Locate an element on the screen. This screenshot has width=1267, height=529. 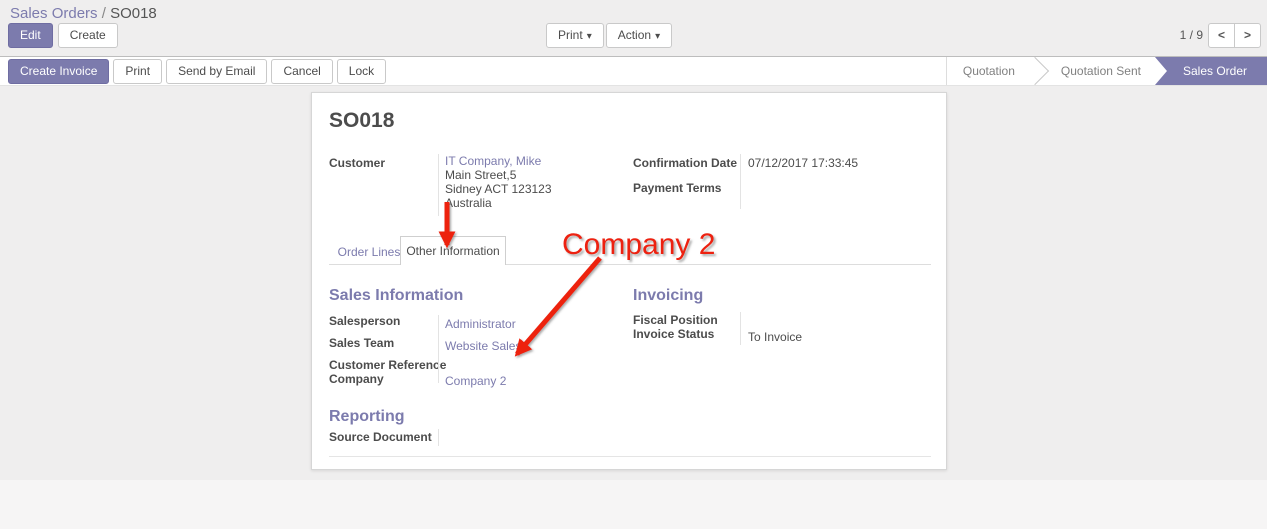
breadcrumb: Sales Orders / SO018 is located at coordinates (83, 13).